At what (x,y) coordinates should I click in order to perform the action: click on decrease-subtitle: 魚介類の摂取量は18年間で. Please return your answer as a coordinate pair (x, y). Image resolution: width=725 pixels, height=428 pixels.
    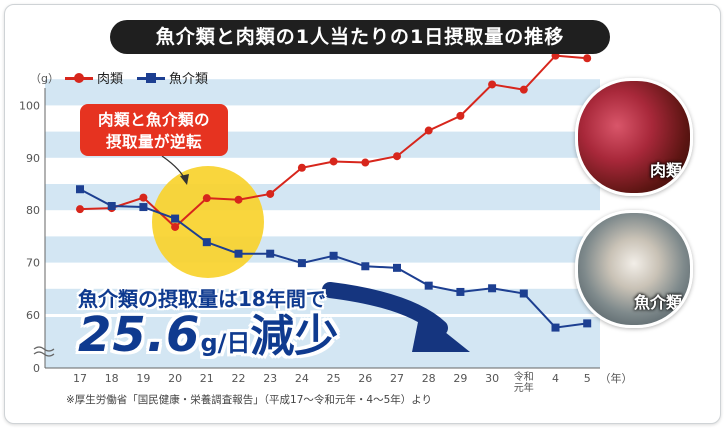
    Looking at the image, I should click on (202, 299).